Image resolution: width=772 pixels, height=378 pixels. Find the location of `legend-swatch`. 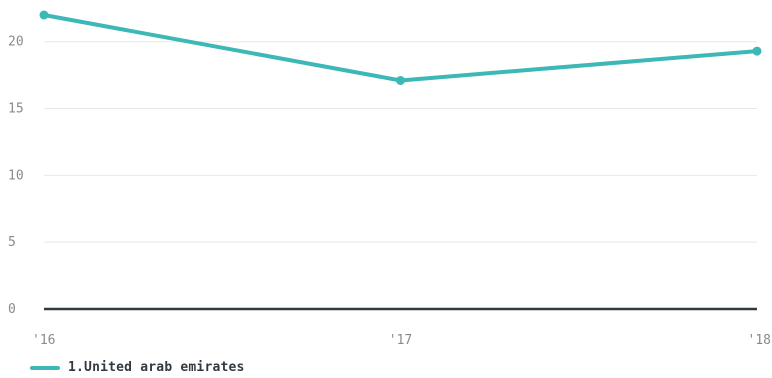

legend-swatch is located at coordinates (45, 367).